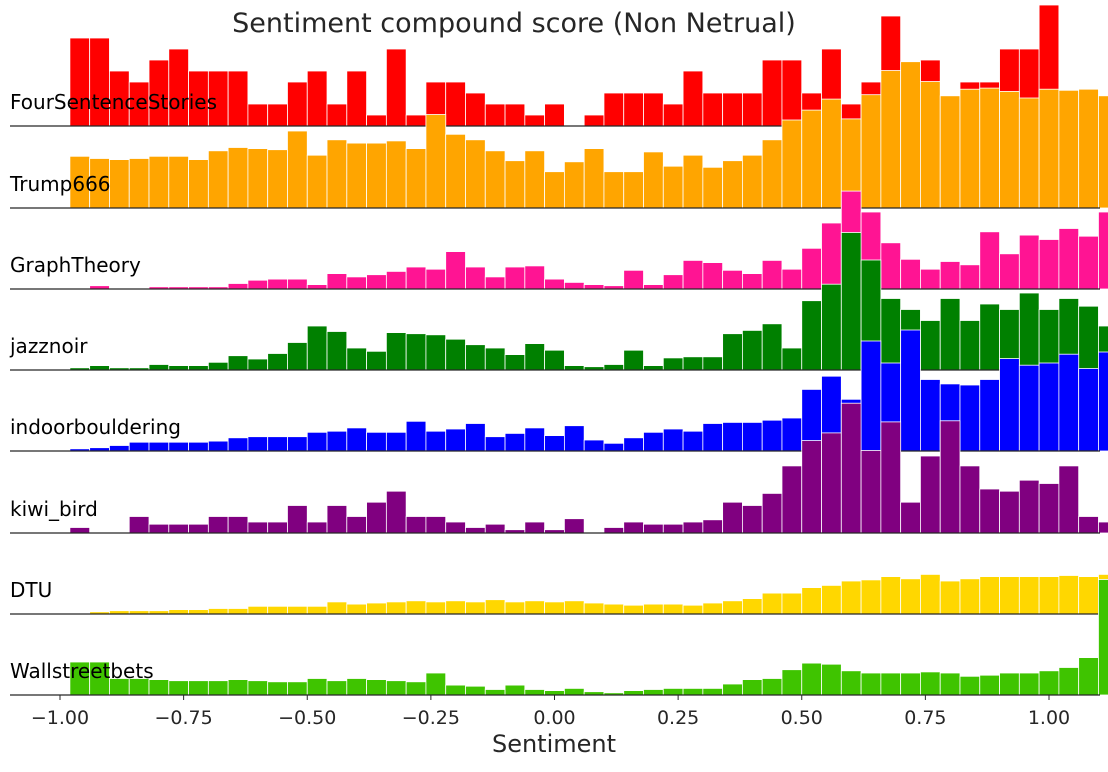 The width and height of the screenshot is (1108, 772). I want to click on row-label: Wallstreetbets, so click(82, 671).